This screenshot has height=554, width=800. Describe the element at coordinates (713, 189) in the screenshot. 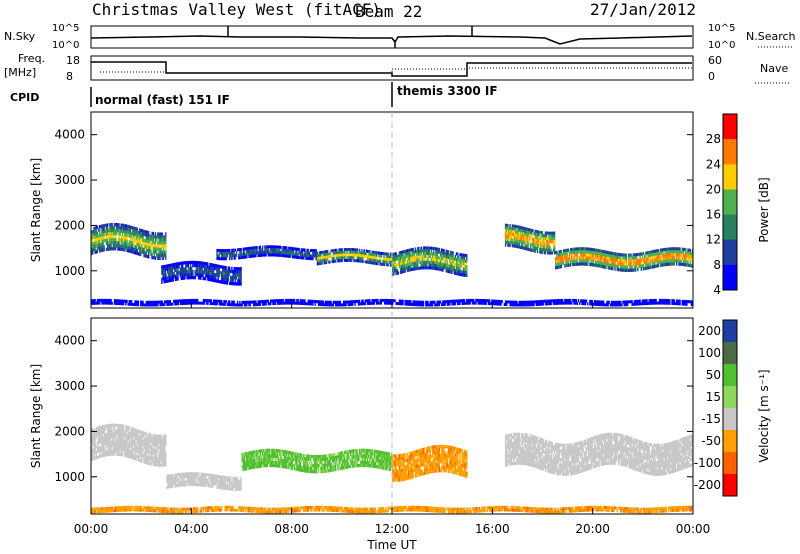

I see `power-colorbar-tick: 20` at that location.